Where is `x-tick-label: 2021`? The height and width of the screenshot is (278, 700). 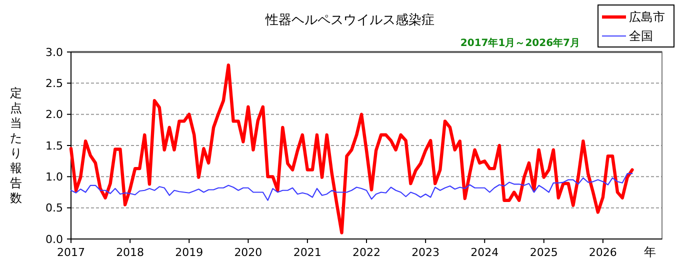 x-tick-label: 2021 is located at coordinates (307, 252).